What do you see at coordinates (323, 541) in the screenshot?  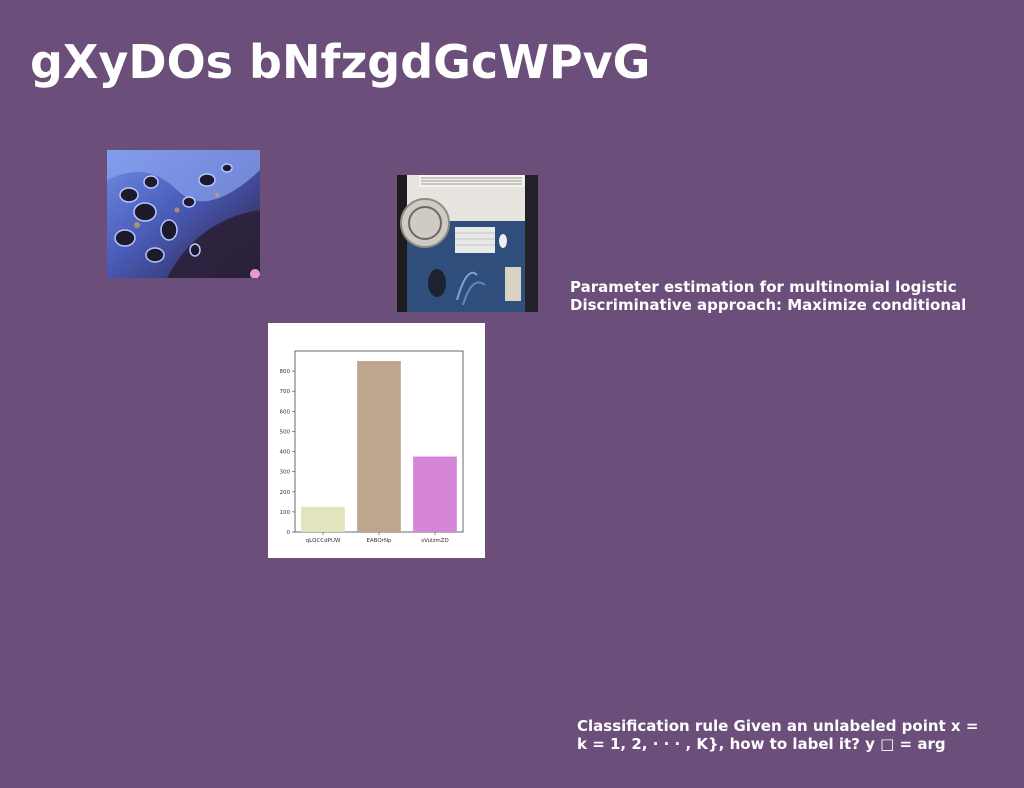 I see `x-tick-label: qLQCCdPUW` at bounding box center [323, 541].